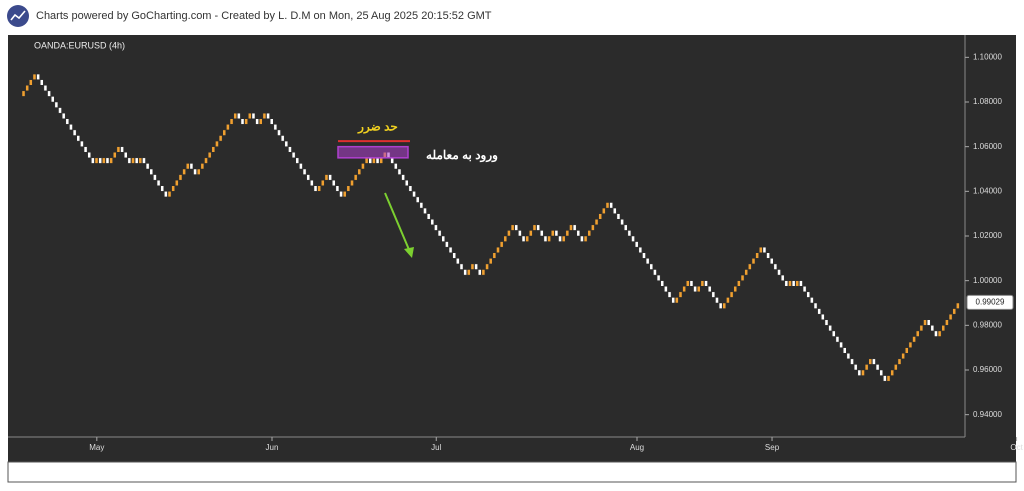 The width and height of the screenshot is (1024, 491). Describe the element at coordinates (772, 447) in the screenshot. I see `x-tick-label: Sep` at that location.